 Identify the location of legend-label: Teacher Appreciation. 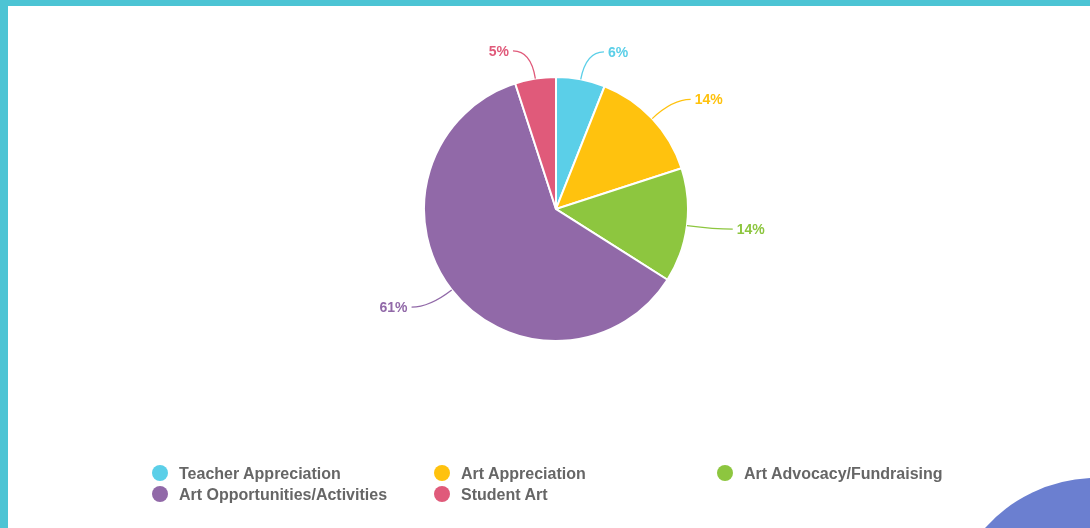
(260, 473).